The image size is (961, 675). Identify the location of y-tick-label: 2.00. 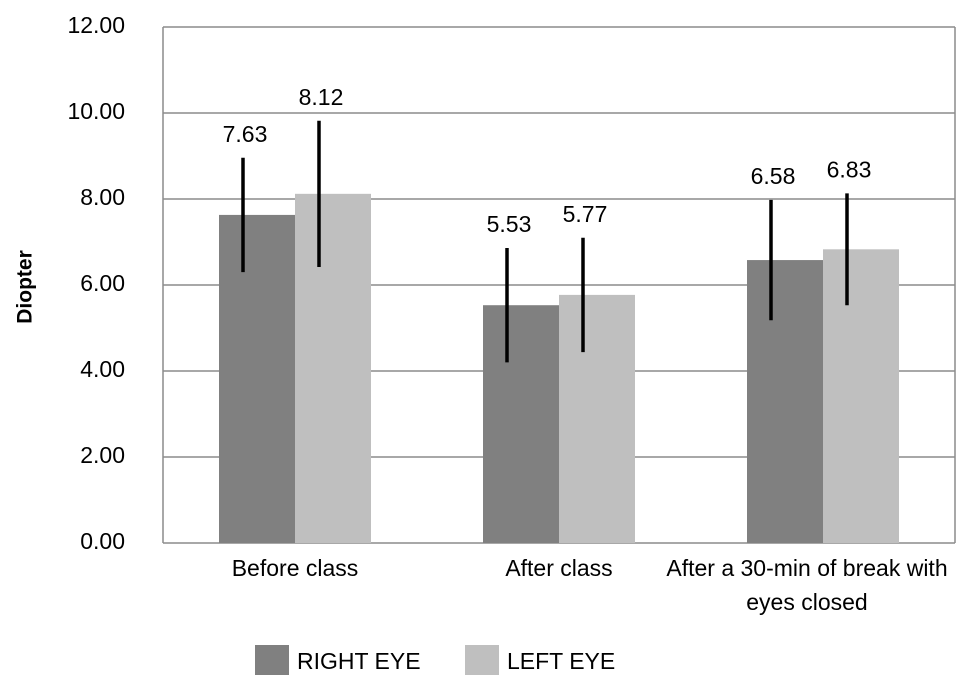
(102, 455).